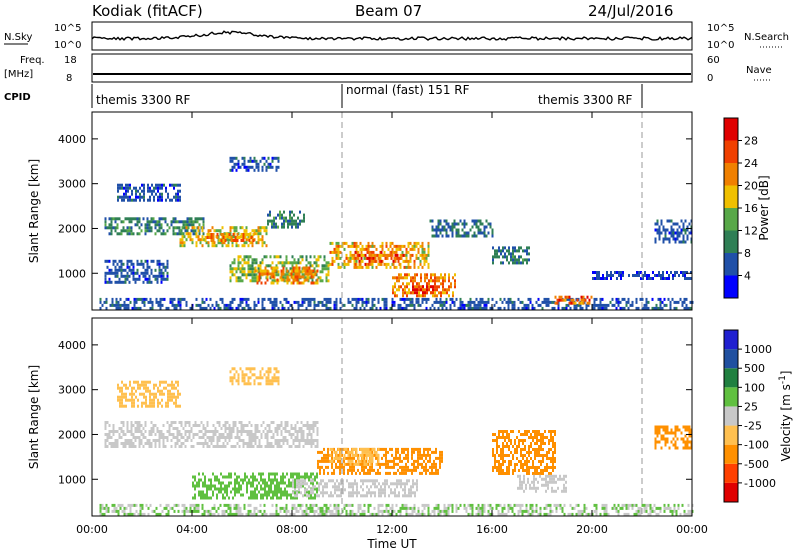 The width and height of the screenshot is (800, 554). I want to click on power-colorbar-tick-label: 28, so click(751, 141).